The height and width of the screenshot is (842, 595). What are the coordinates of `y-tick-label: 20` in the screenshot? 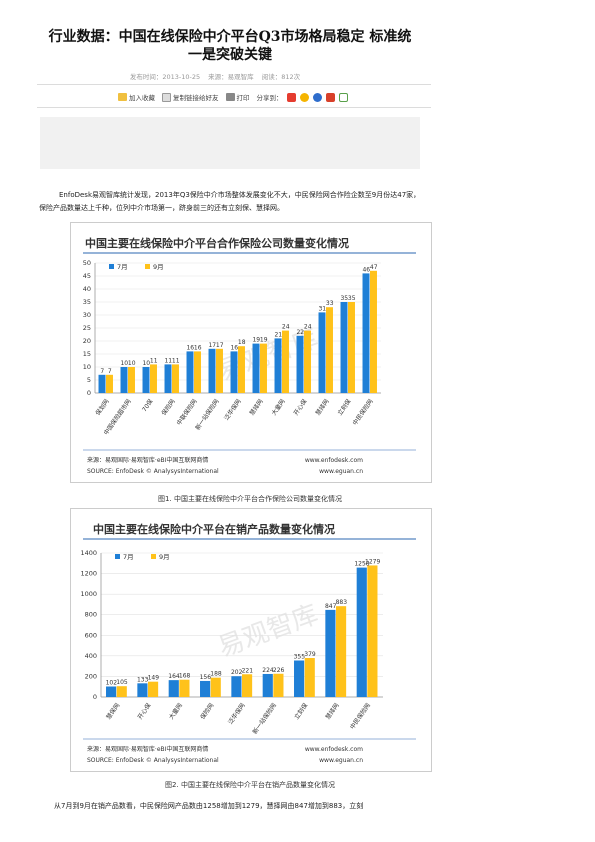 It's located at (87, 341).